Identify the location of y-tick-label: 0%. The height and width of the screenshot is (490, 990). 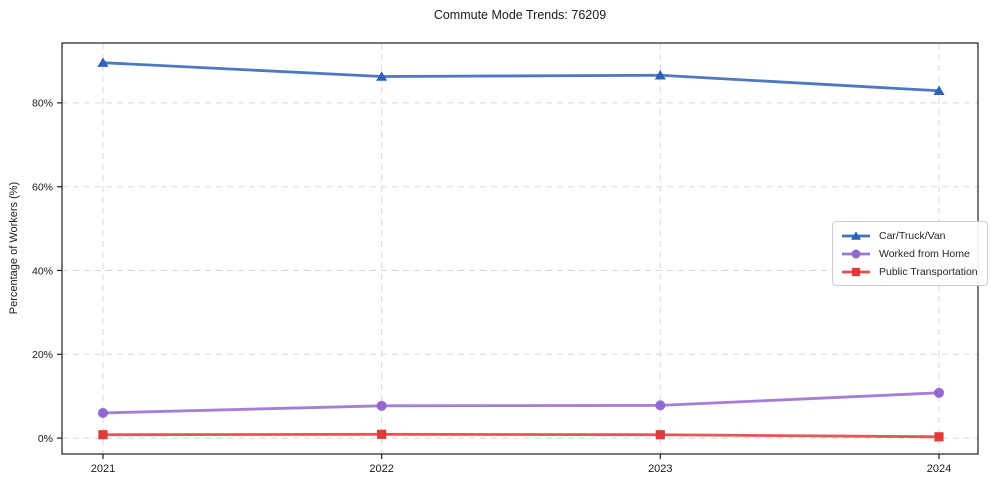
(45, 439).